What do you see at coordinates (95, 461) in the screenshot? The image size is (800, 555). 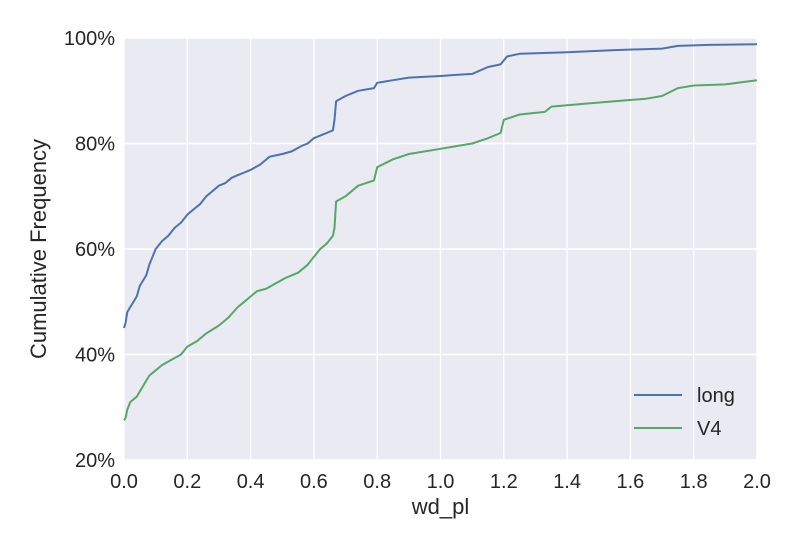 I see `y-tick-label: 20%` at bounding box center [95, 461].